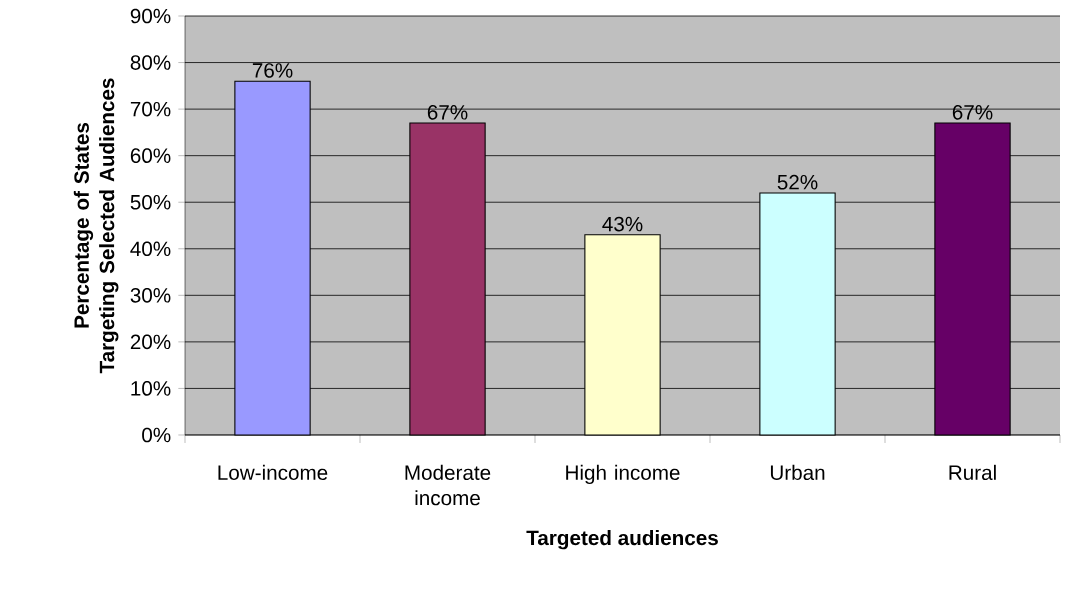 This screenshot has width=1091, height=595. What do you see at coordinates (622, 224) in the screenshot?
I see `data-label: 43%` at bounding box center [622, 224].